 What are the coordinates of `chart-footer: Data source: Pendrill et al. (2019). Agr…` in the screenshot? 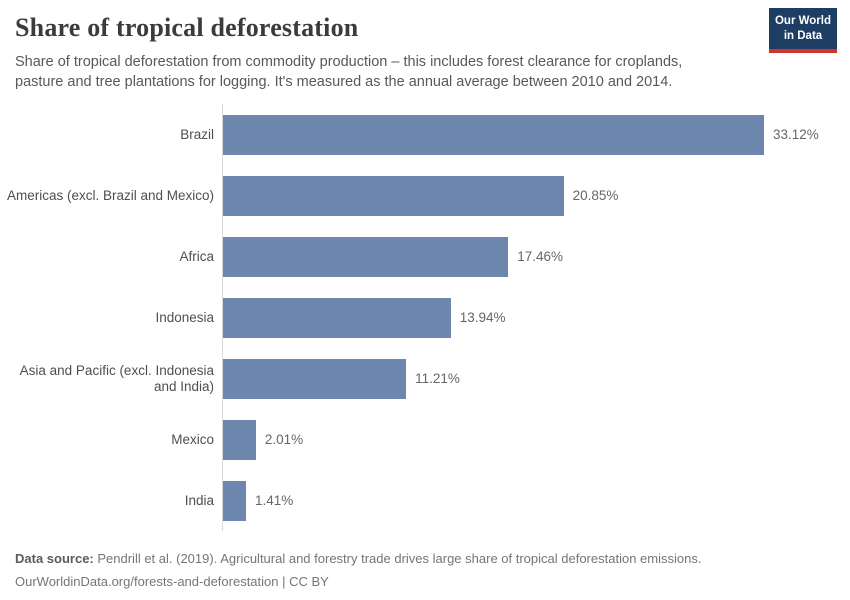 It's located at (425, 570).